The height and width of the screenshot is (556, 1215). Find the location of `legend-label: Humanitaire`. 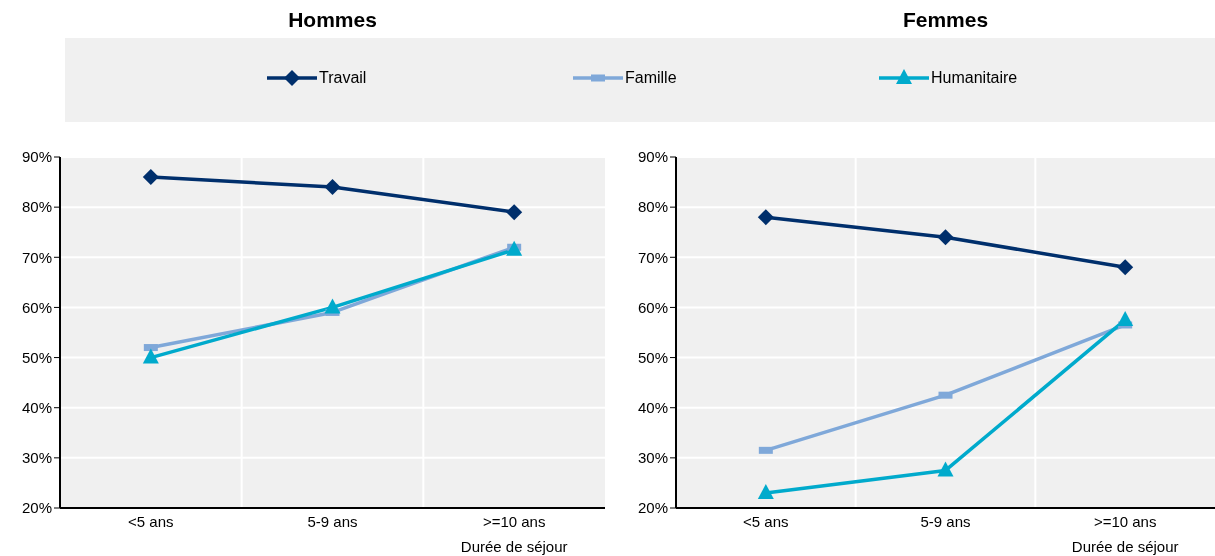

legend-label: Humanitaire is located at coordinates (974, 78).